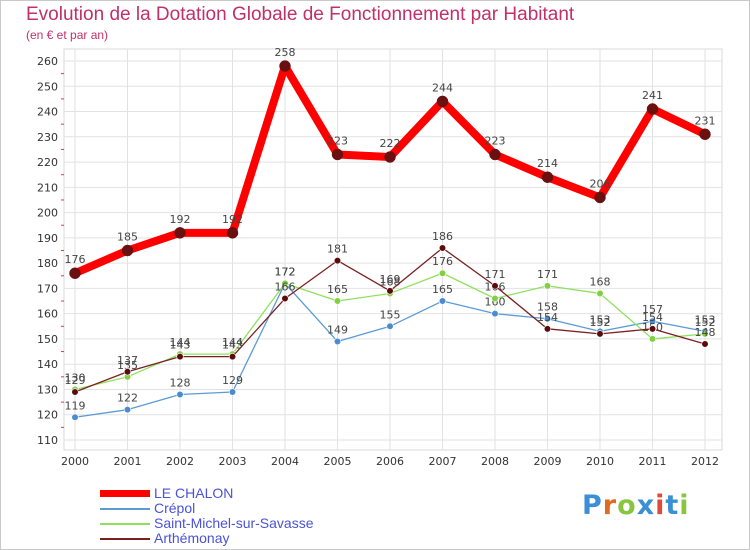 The width and height of the screenshot is (750, 550). Describe the element at coordinates (600, 183) in the screenshot. I see `data-label: 206` at that location.